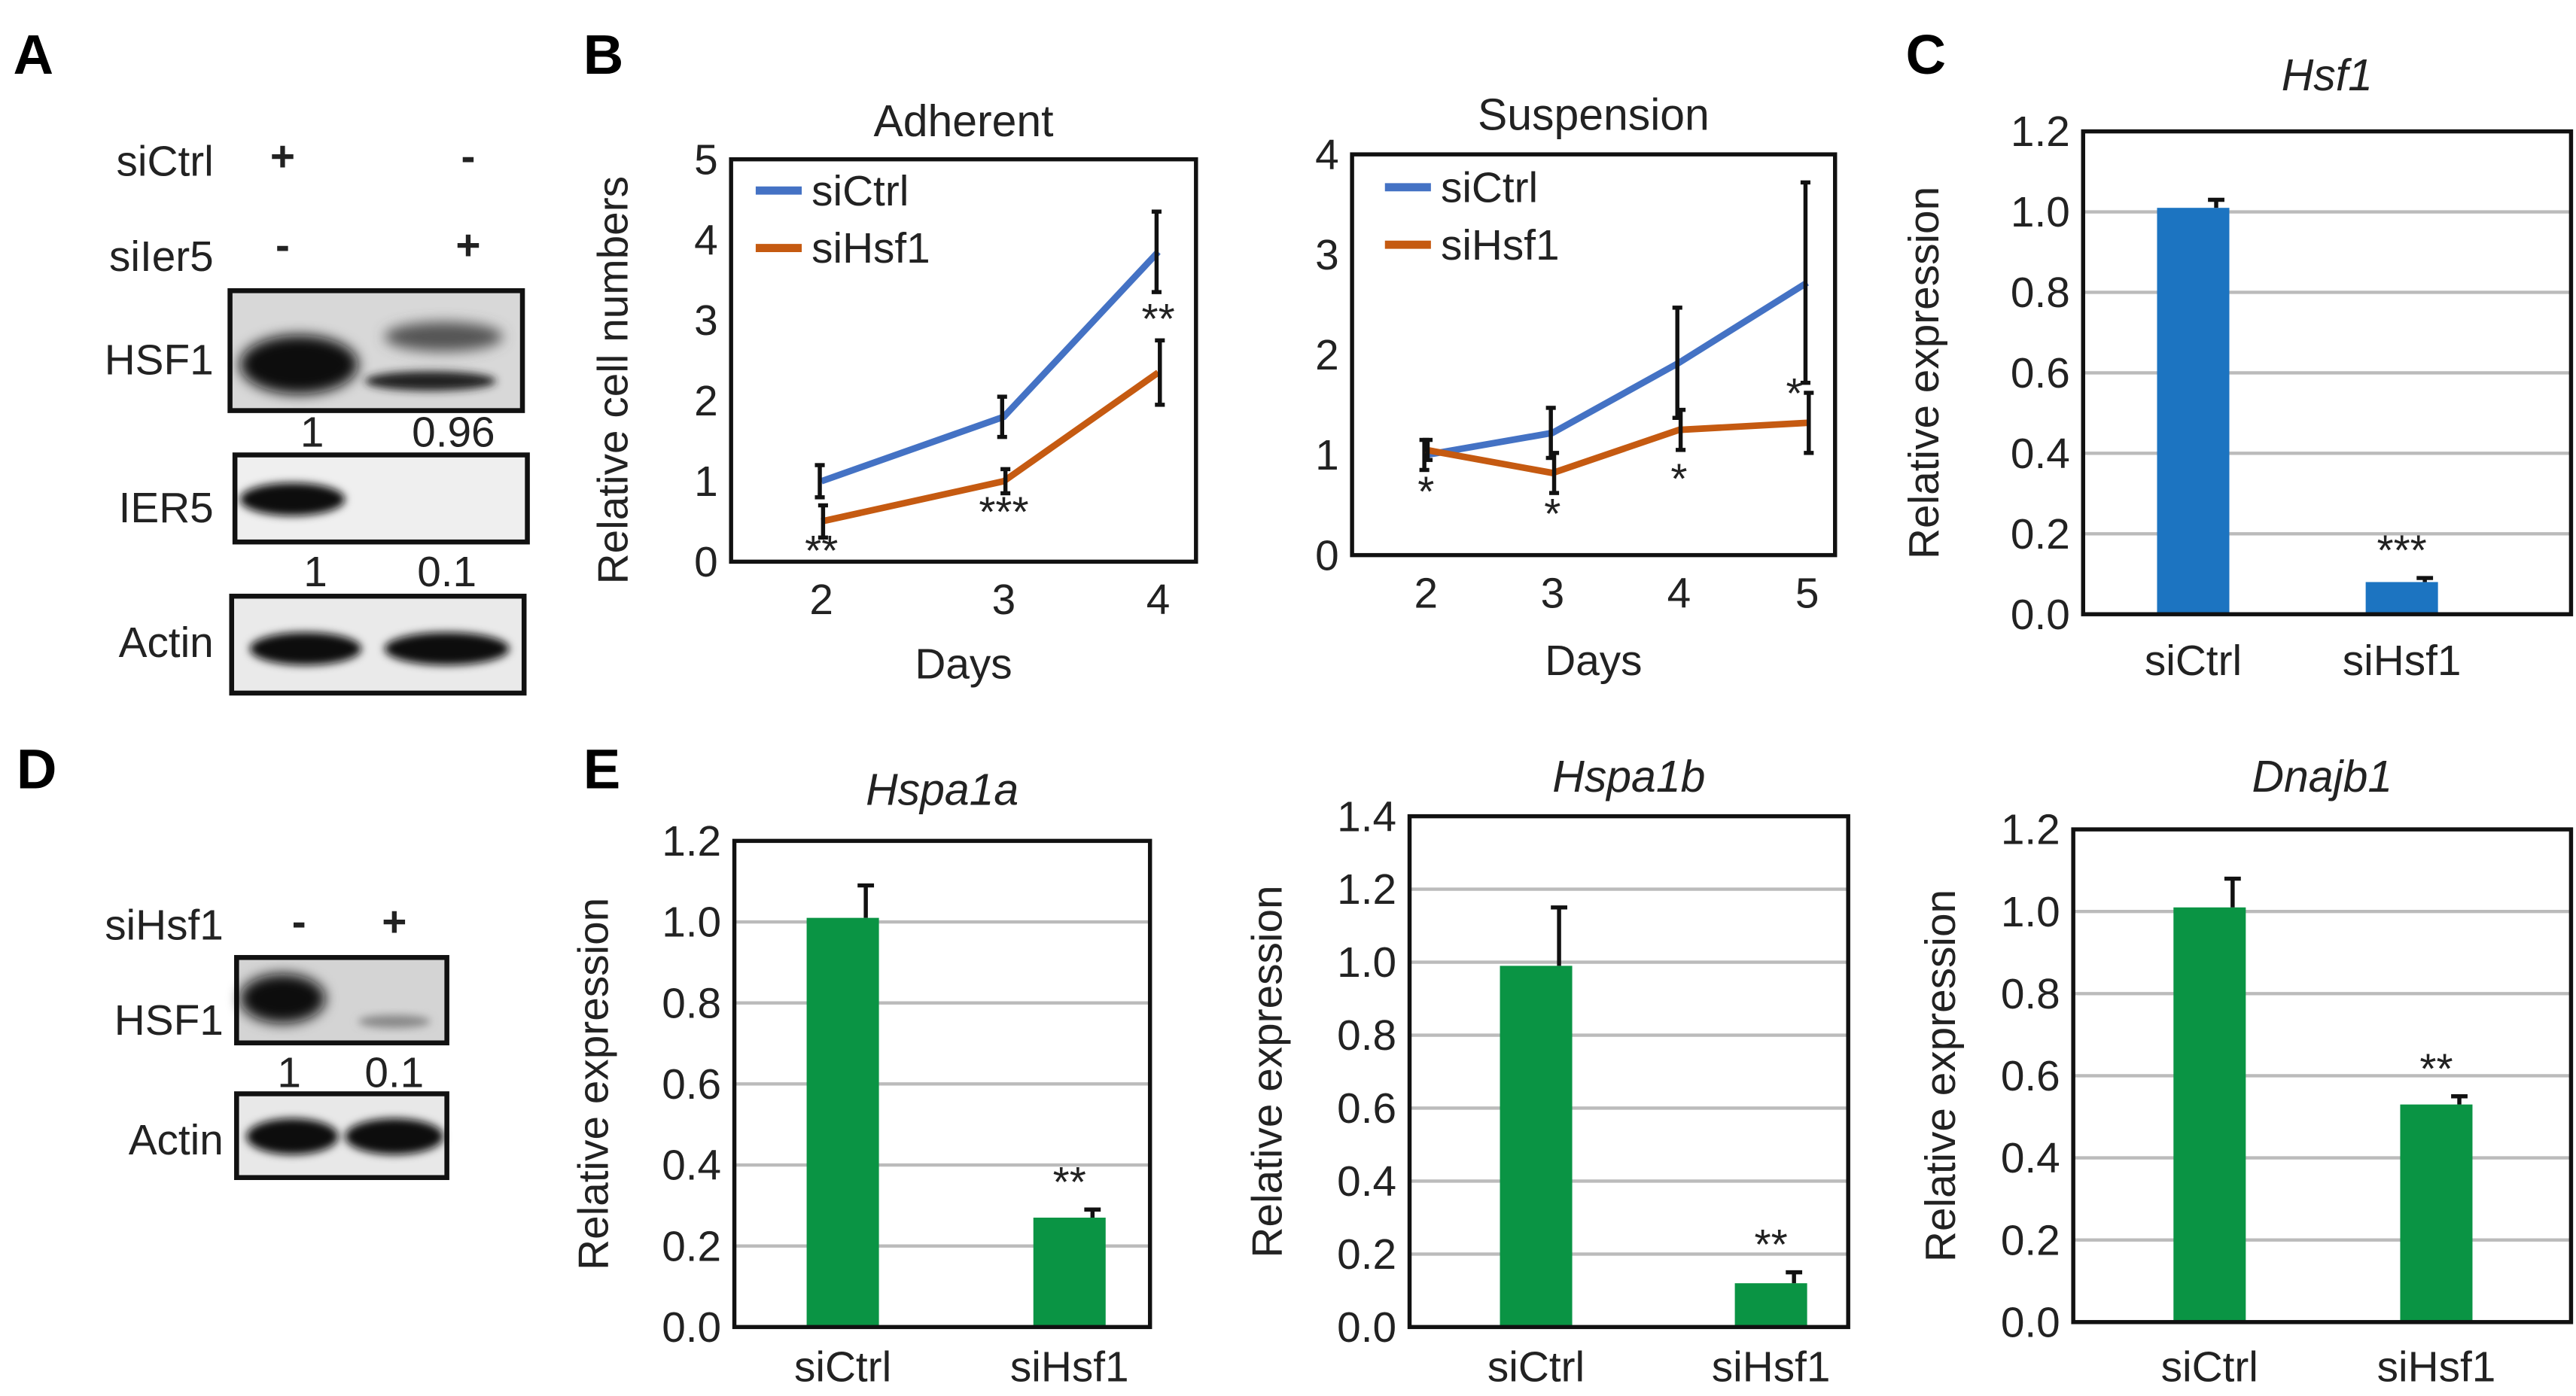 Image resolution: width=2576 pixels, height=1396 pixels. I want to click on y-tick-label: 2, so click(1327, 355).